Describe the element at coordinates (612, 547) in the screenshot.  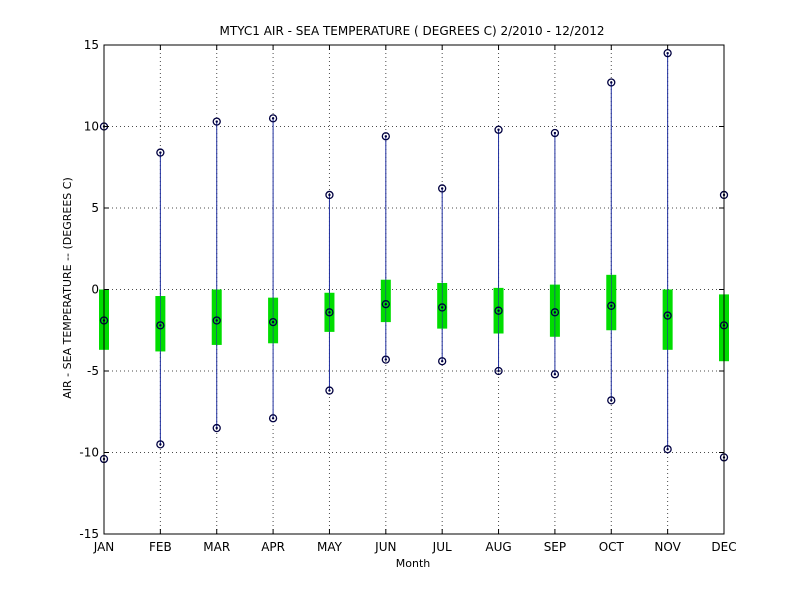
I see `x-tick-label: OCT` at that location.